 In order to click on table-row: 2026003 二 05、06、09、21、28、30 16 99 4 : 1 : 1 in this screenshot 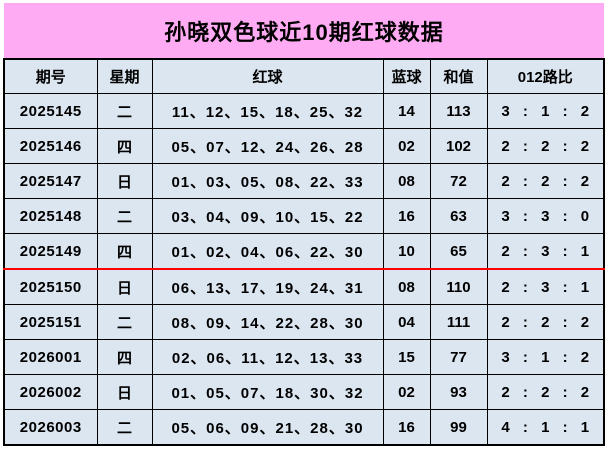, I will do `click(304, 427)`.